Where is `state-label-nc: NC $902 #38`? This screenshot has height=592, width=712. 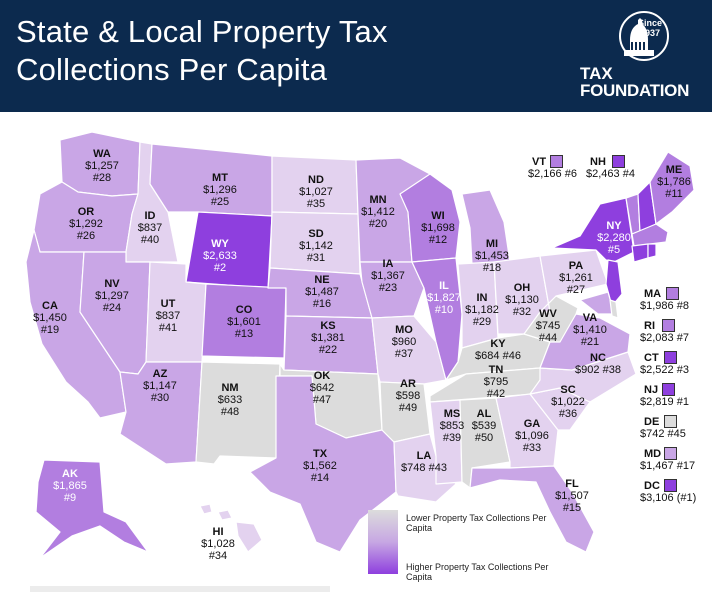
state-label-nc: NC $902 #38 is located at coordinates (598, 364).